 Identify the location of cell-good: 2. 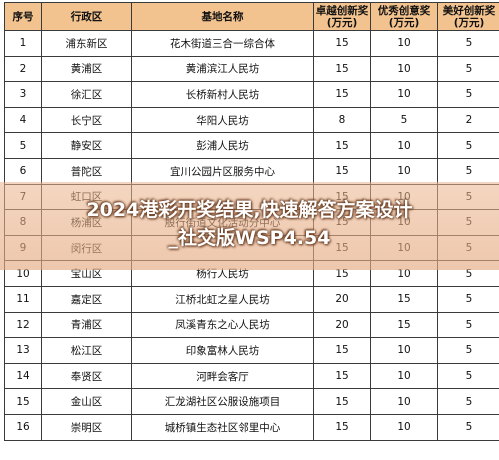
(468, 120).